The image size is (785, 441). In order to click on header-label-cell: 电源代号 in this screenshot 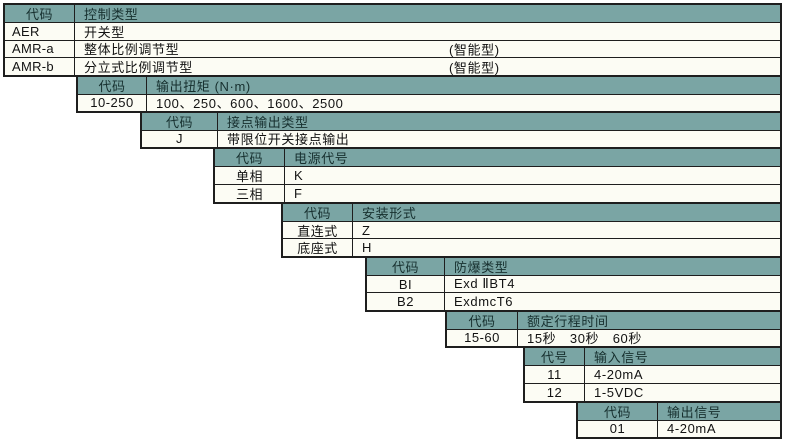, I will do `click(321, 158)`.